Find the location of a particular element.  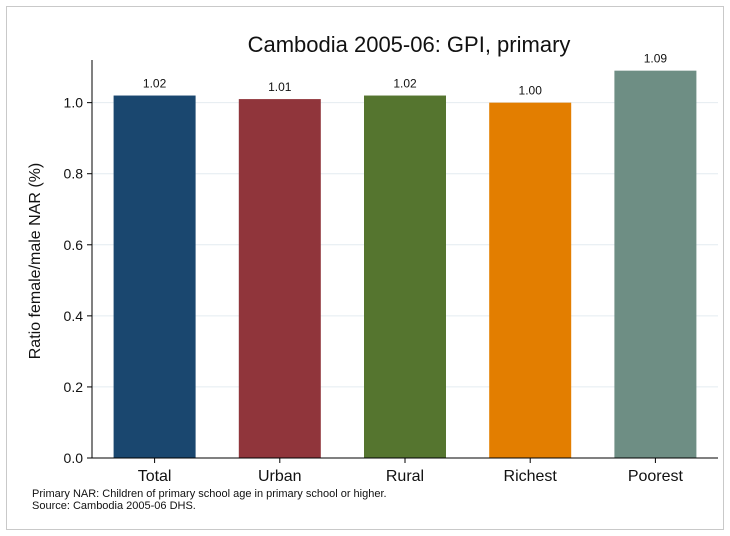

bar-urban is located at coordinates (279, 278).